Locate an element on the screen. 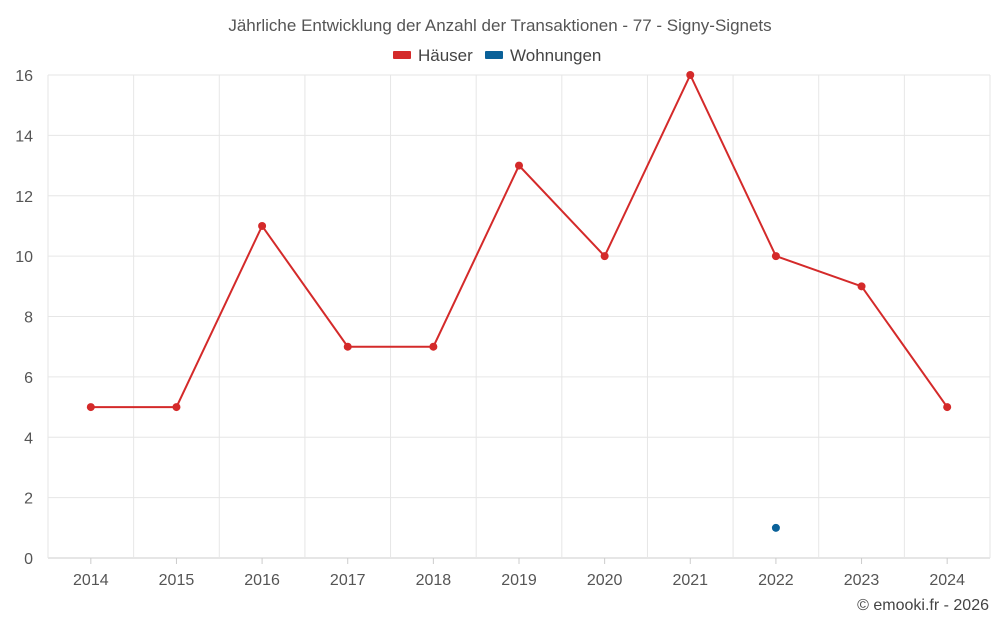 Image resolution: width=1000 pixels, height=625 pixels. legend-swatch-haeuser is located at coordinates (402, 55).